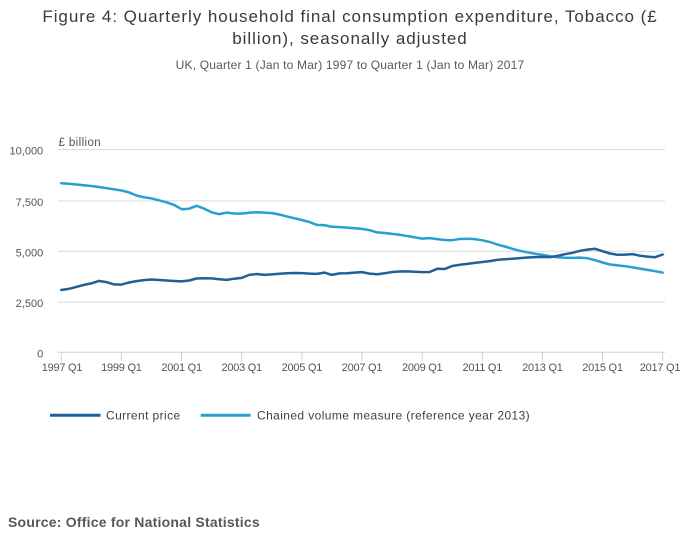  What do you see at coordinates (143, 416) in the screenshot?
I see `svg-text: Current price` at bounding box center [143, 416].